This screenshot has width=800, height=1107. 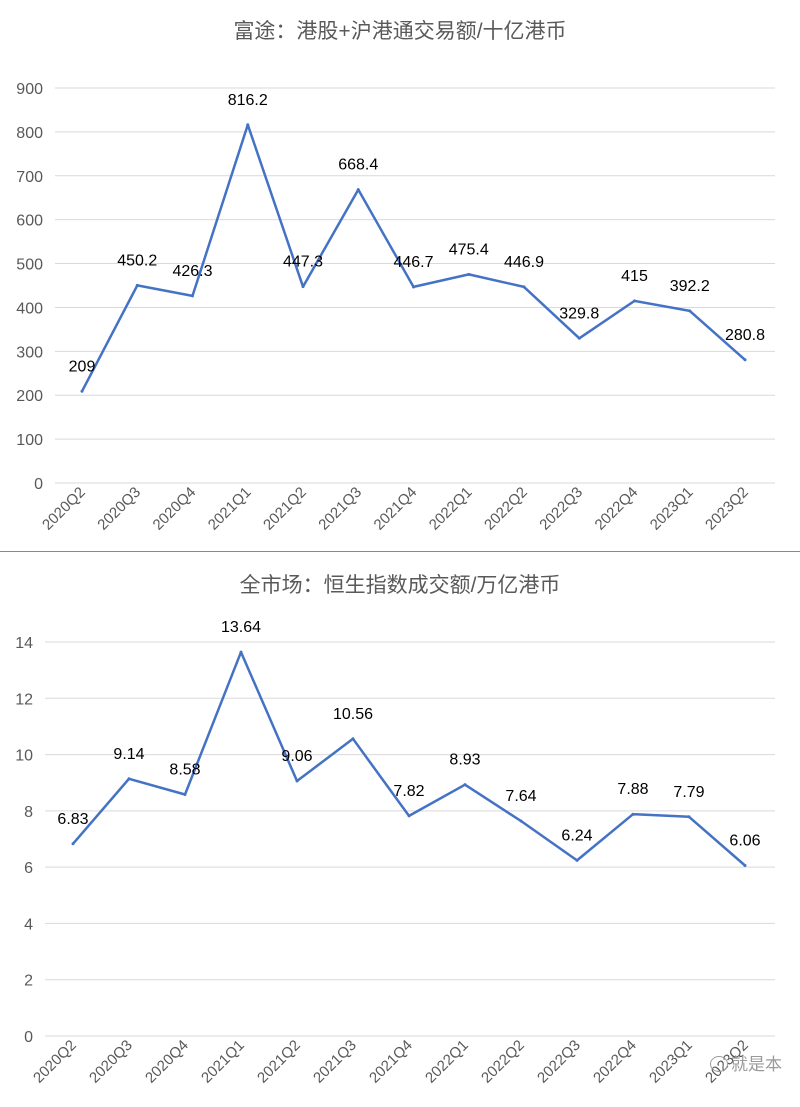 What do you see at coordinates (746, 1062) in the screenshot?
I see `watermark: 就是本` at bounding box center [746, 1062].